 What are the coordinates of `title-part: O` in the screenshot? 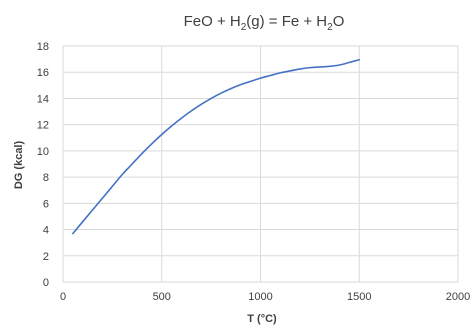 It's located at (339, 21).